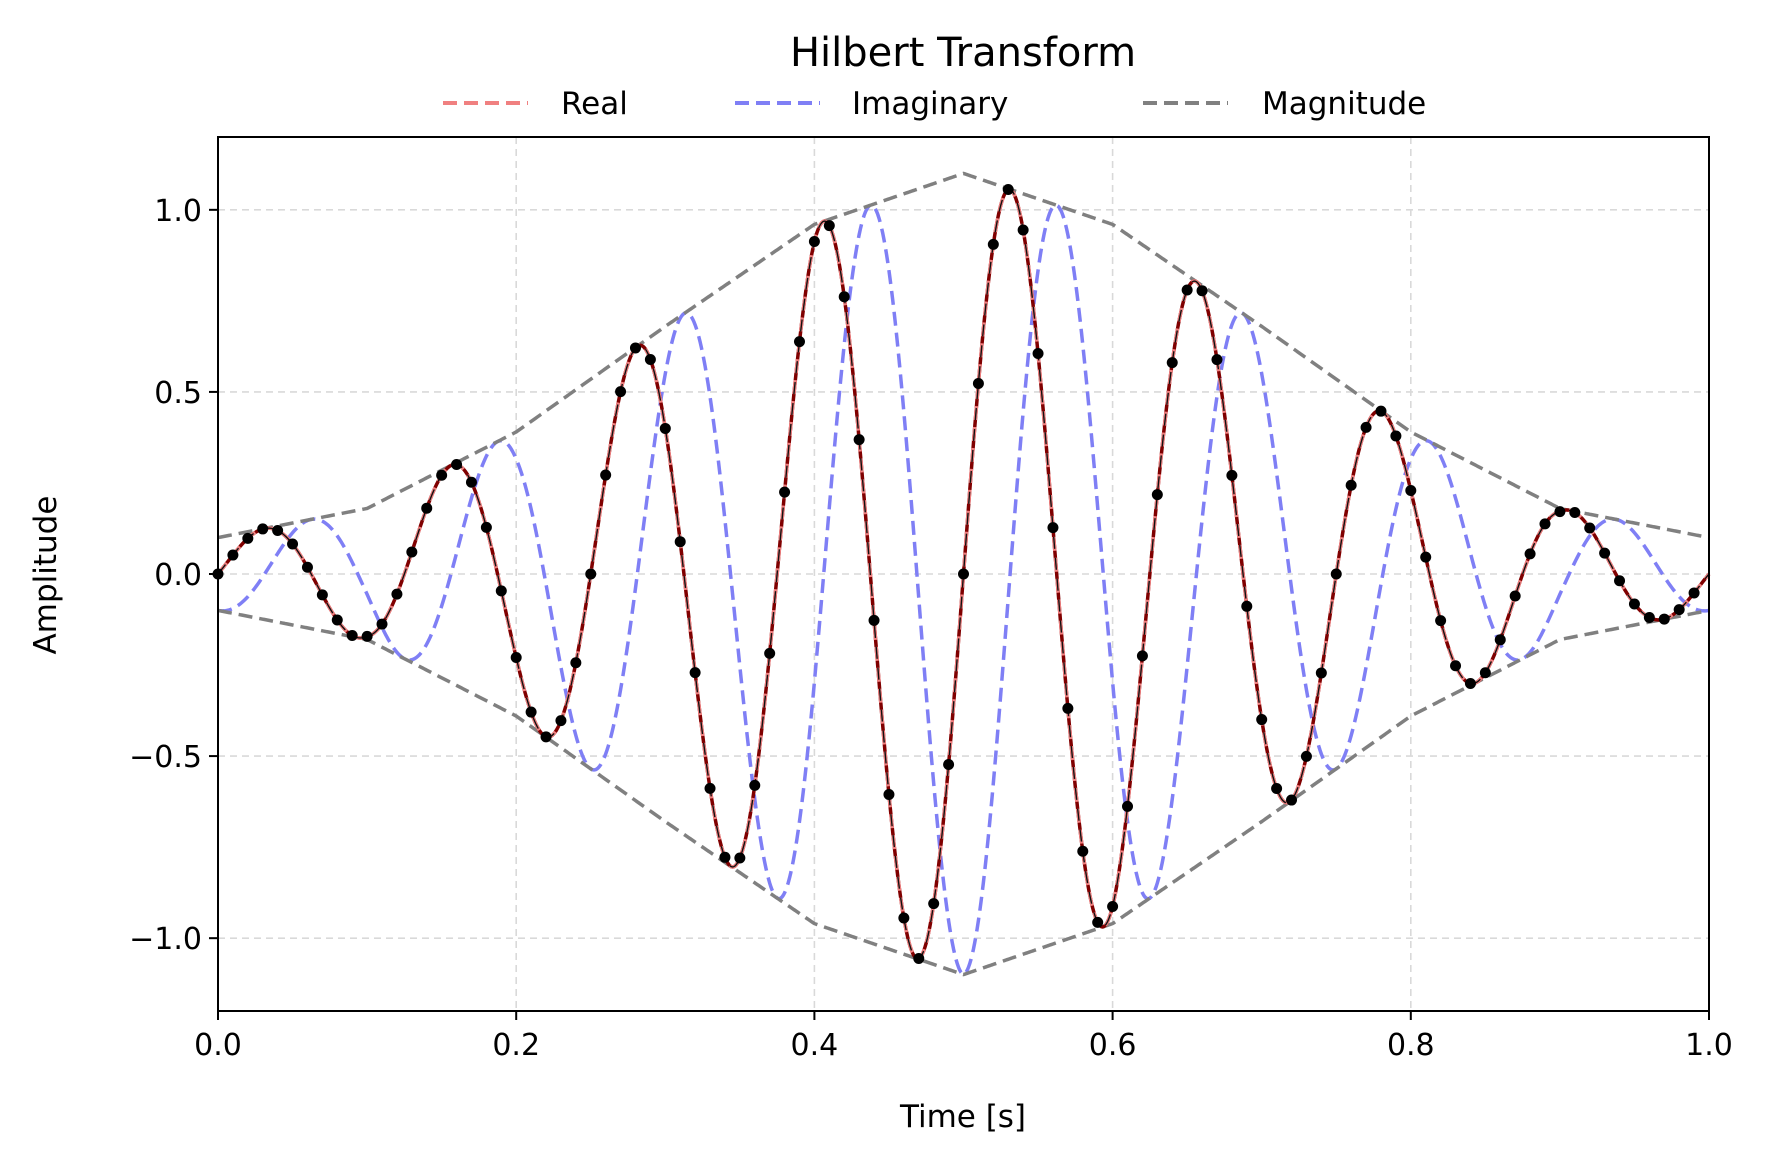 The image size is (1767, 1165). Describe the element at coordinates (178, 211) in the screenshot. I see `y-tick-label-4: 1.0` at that location.